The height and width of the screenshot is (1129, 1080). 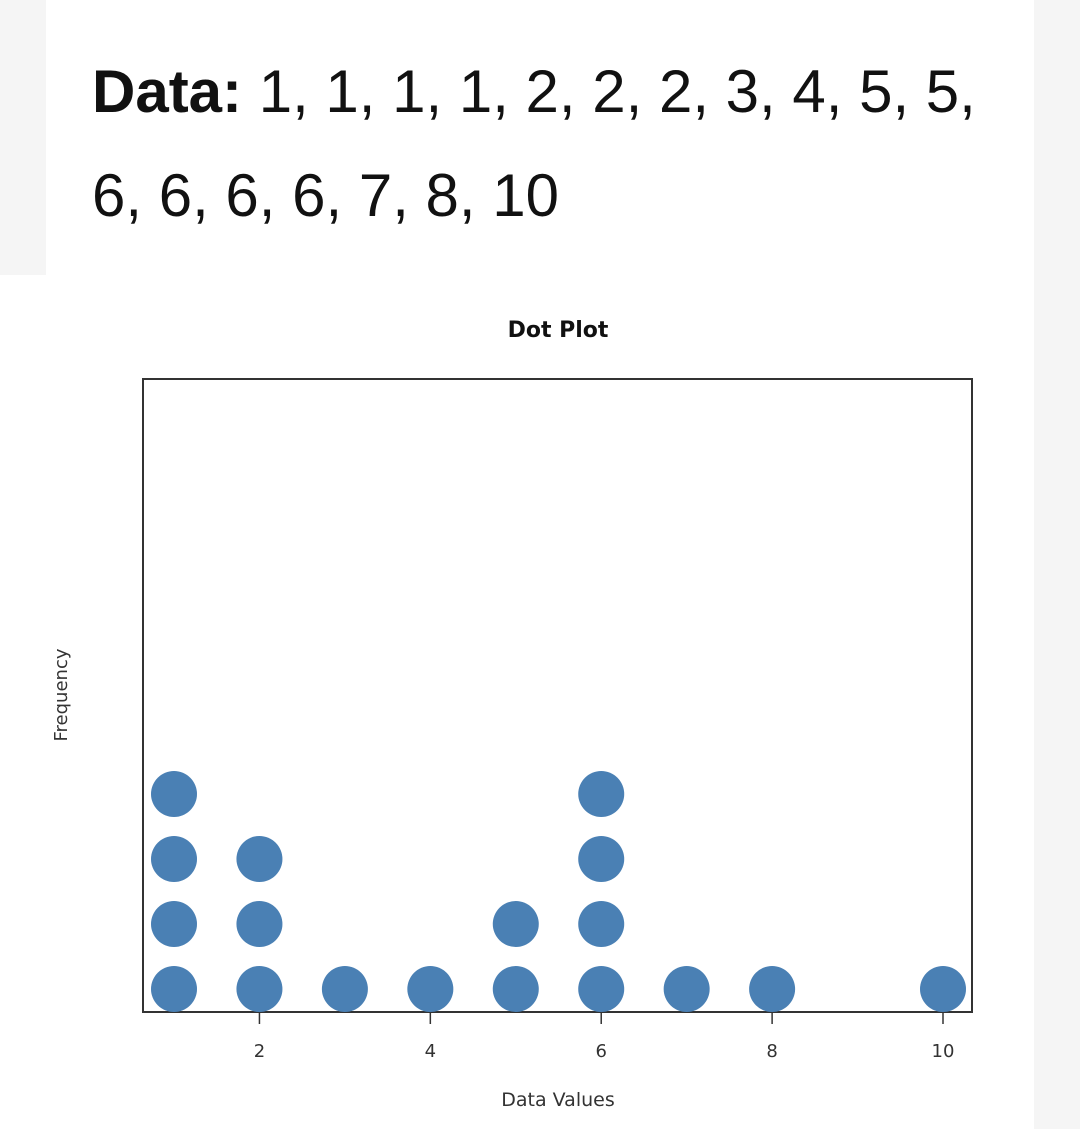 What do you see at coordinates (558, 330) in the screenshot?
I see `chart-title: Dot Plot` at bounding box center [558, 330].